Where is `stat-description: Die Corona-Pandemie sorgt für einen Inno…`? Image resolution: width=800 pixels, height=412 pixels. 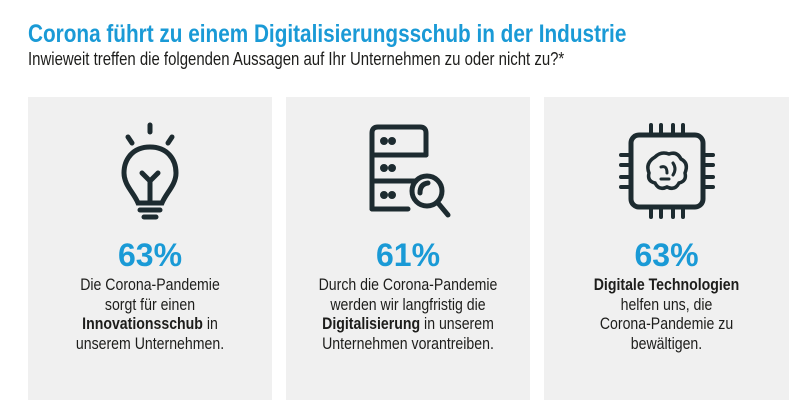 stat-description: Die Corona-Pandemie sorgt für einen Inno… is located at coordinates (150, 314).